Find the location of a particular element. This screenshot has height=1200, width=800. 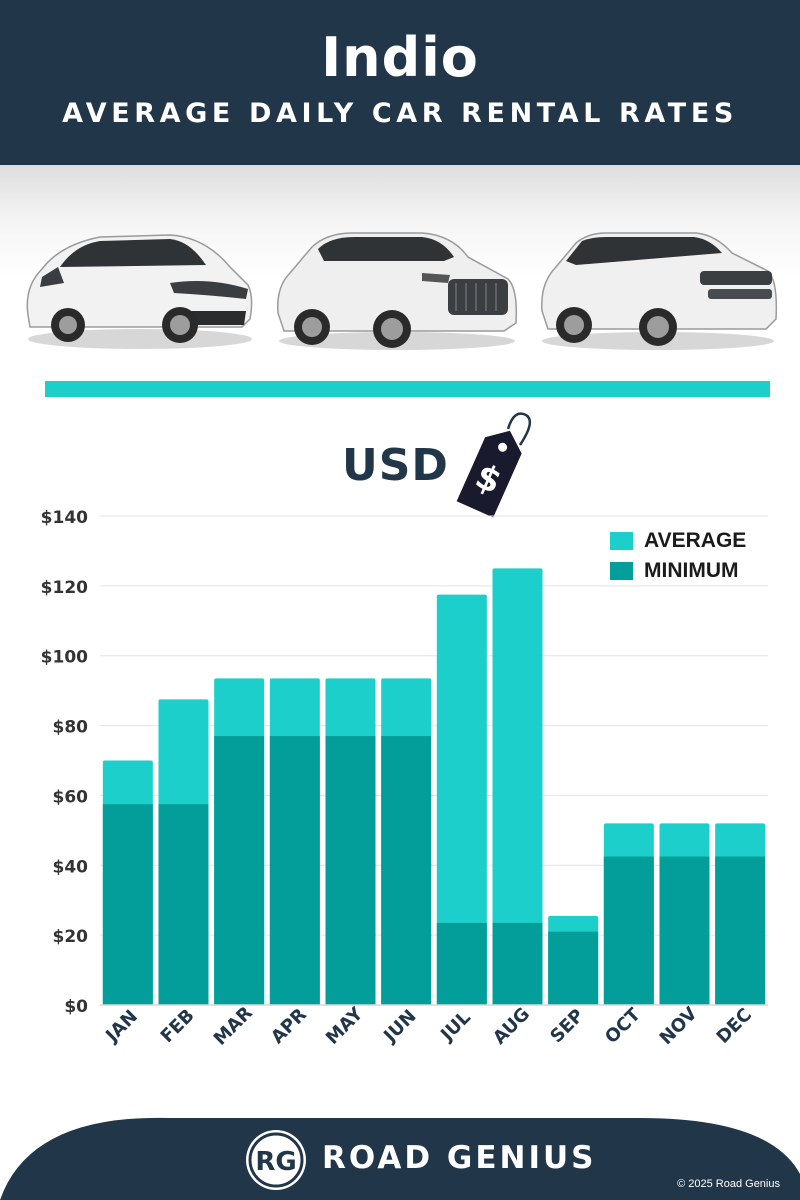

y-tick-label: $80 is located at coordinates (71, 728).